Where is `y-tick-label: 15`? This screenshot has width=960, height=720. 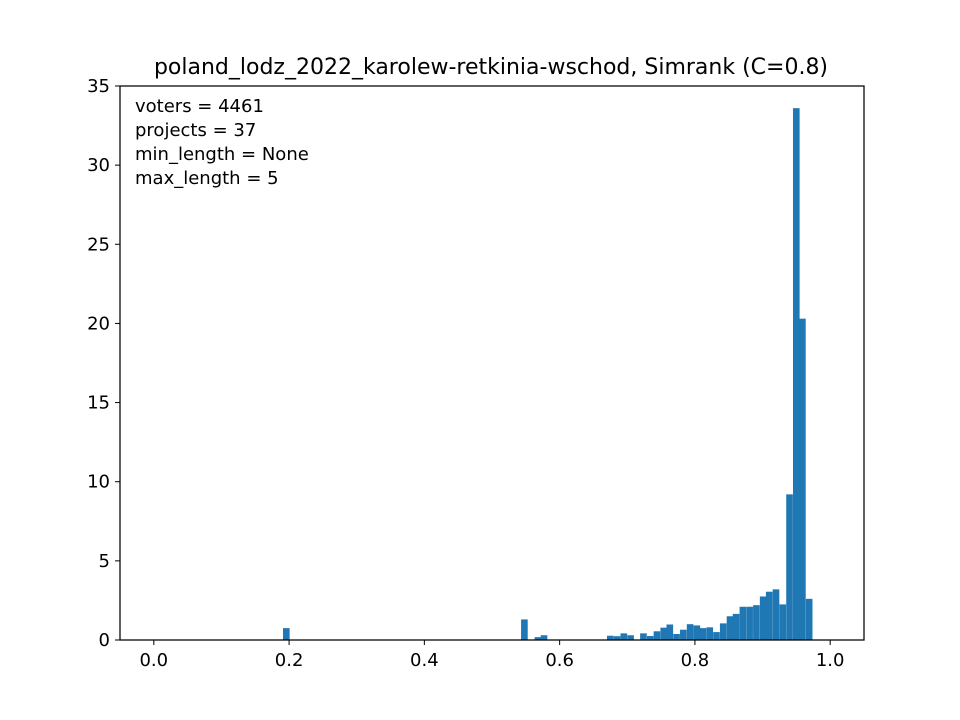
y-tick-label: 15 is located at coordinates (98, 403).